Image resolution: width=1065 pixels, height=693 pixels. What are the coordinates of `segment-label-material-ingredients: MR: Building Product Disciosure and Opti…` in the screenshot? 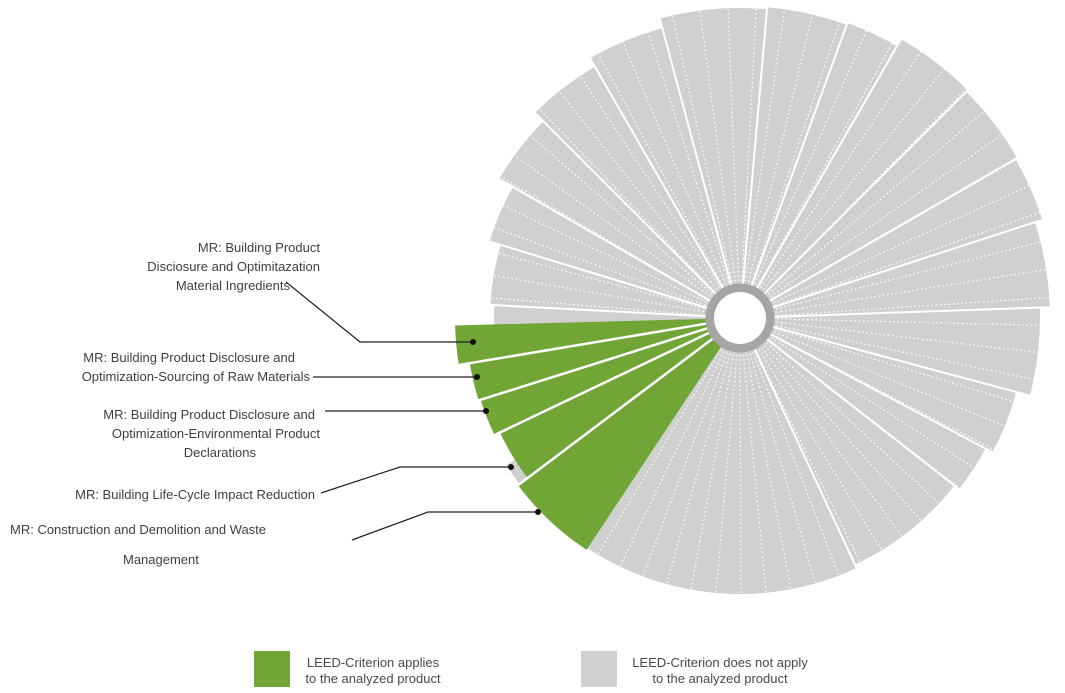 It's located at (233, 266).